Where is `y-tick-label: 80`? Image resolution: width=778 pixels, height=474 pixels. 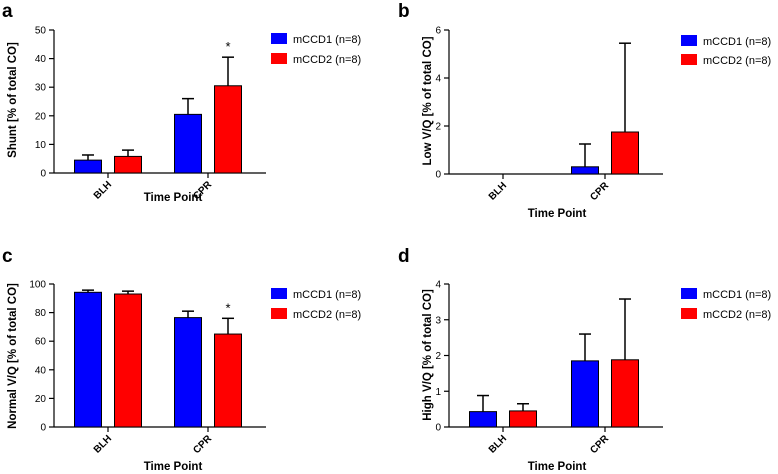
y-tick-label: 80 is located at coordinates (41, 313).